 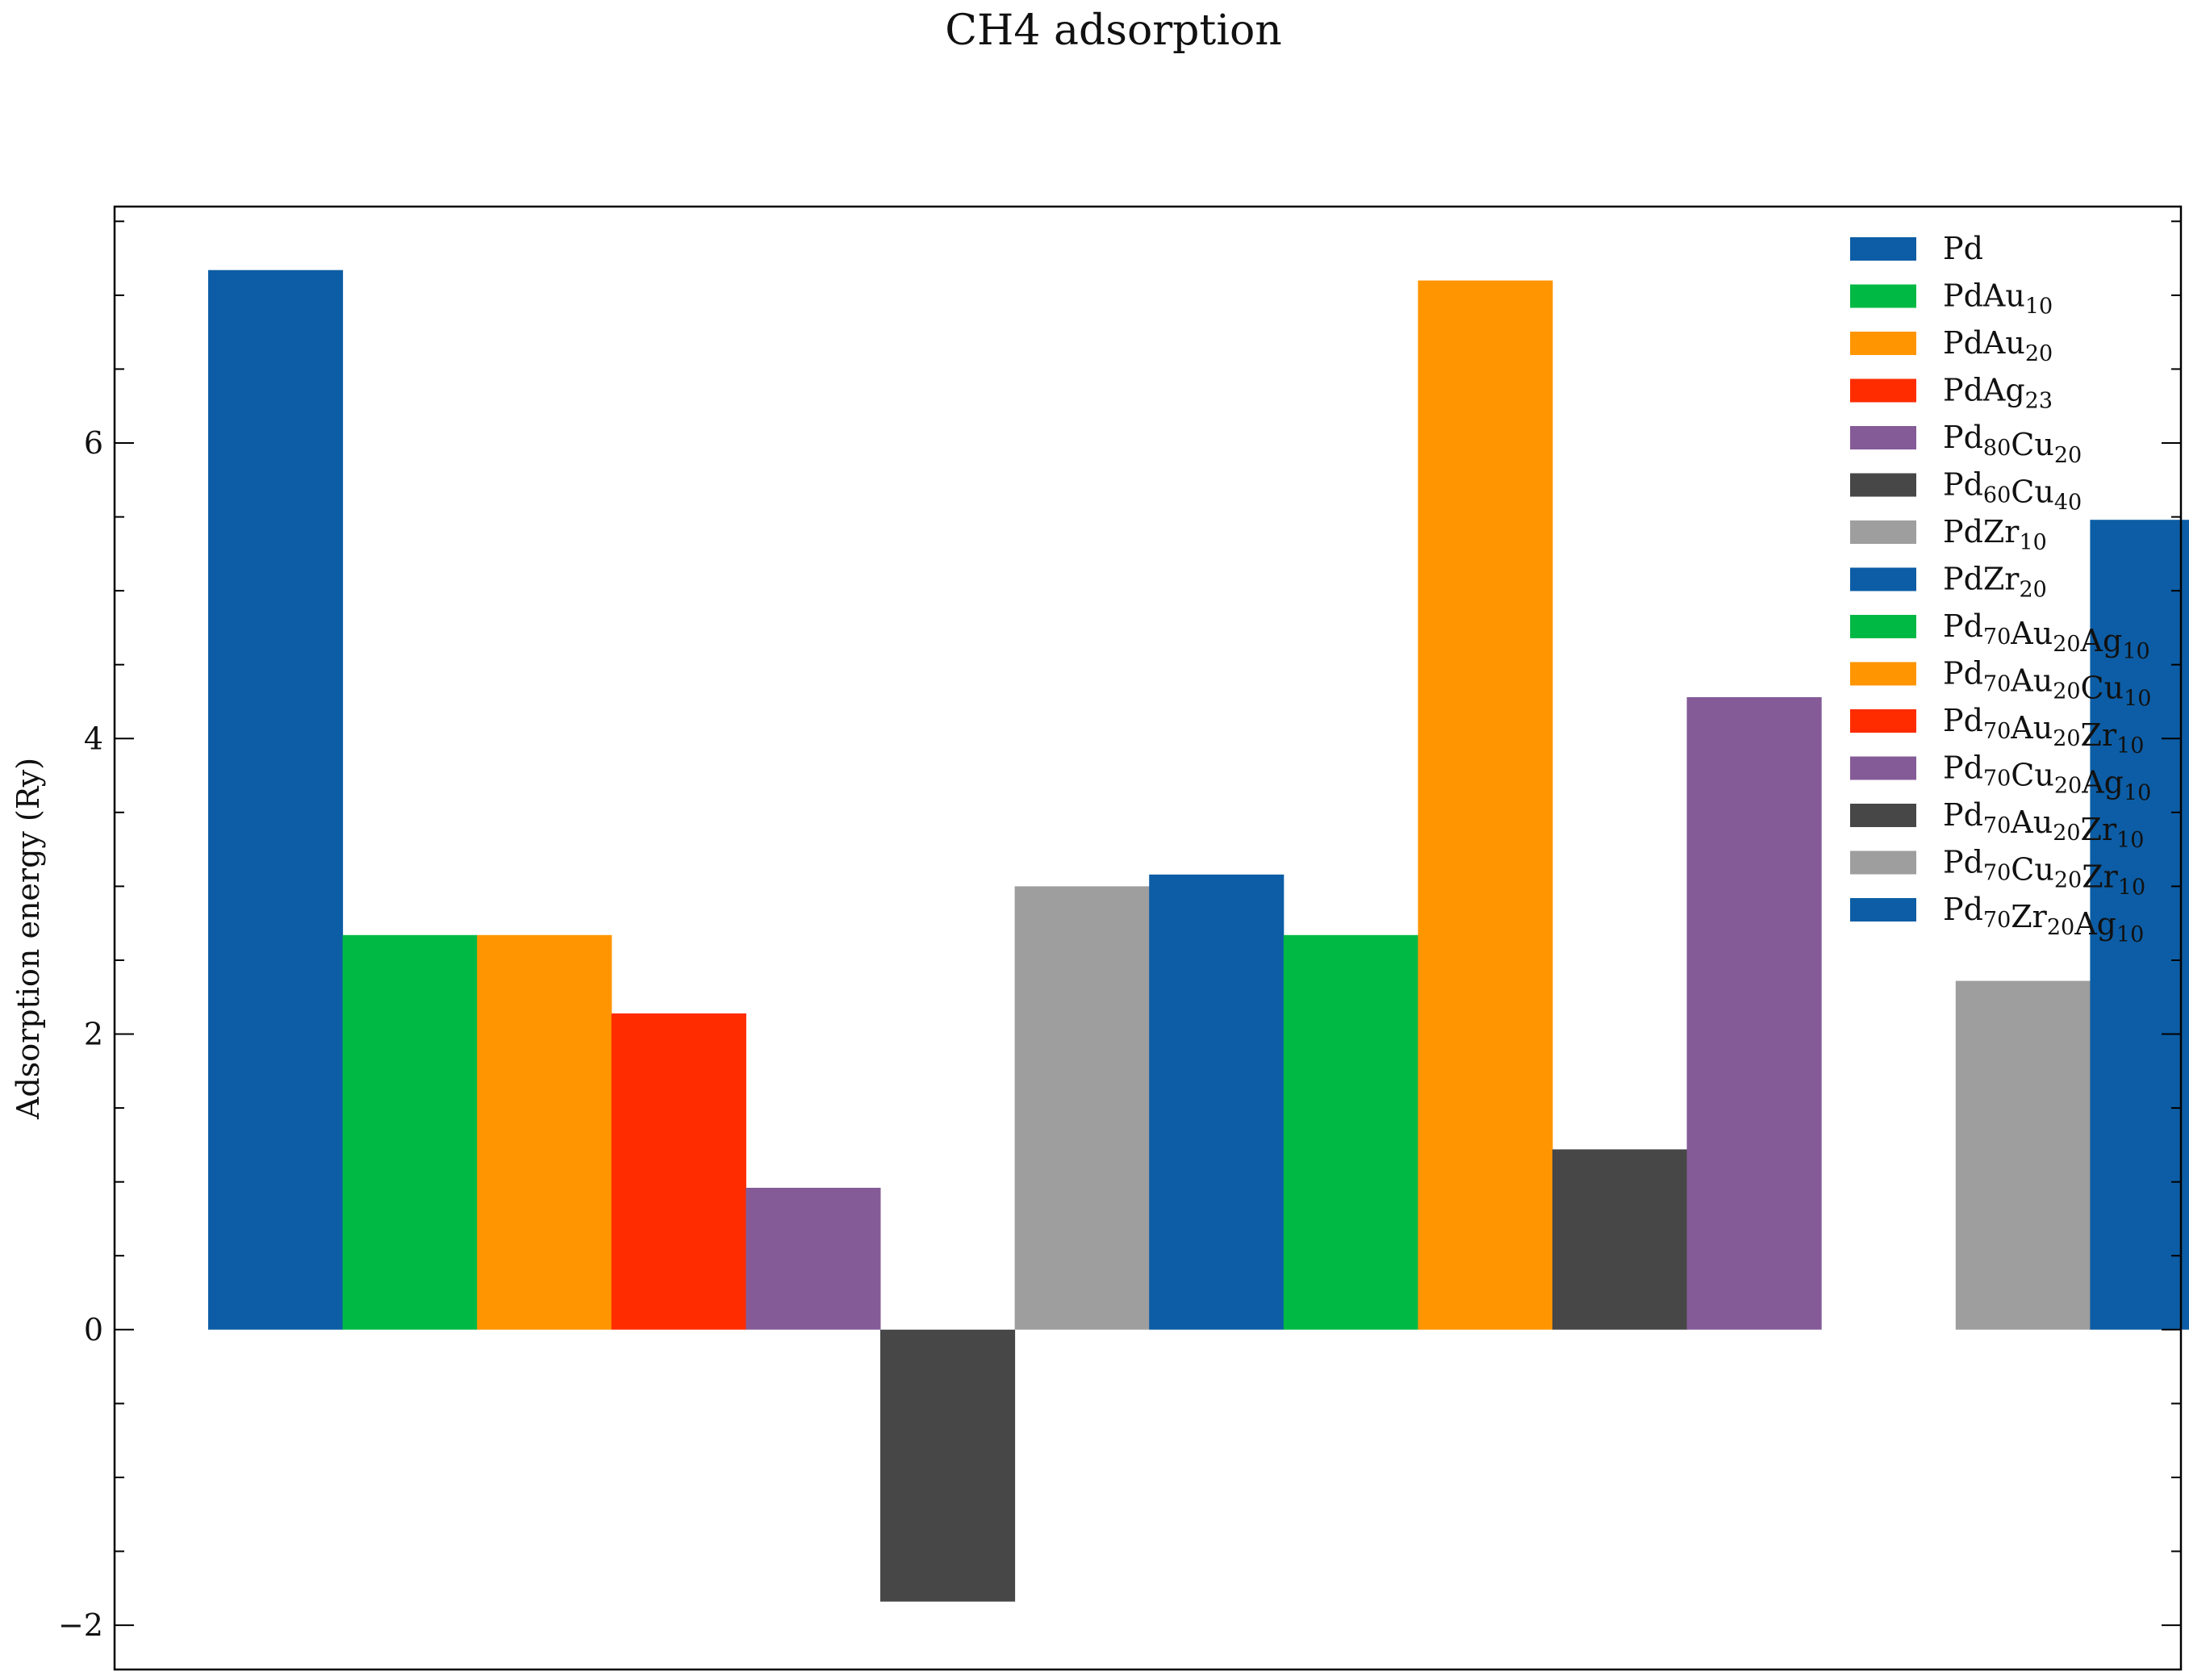 What do you see at coordinates (93, 1035) in the screenshot?
I see `y-tick-label: 2` at bounding box center [93, 1035].